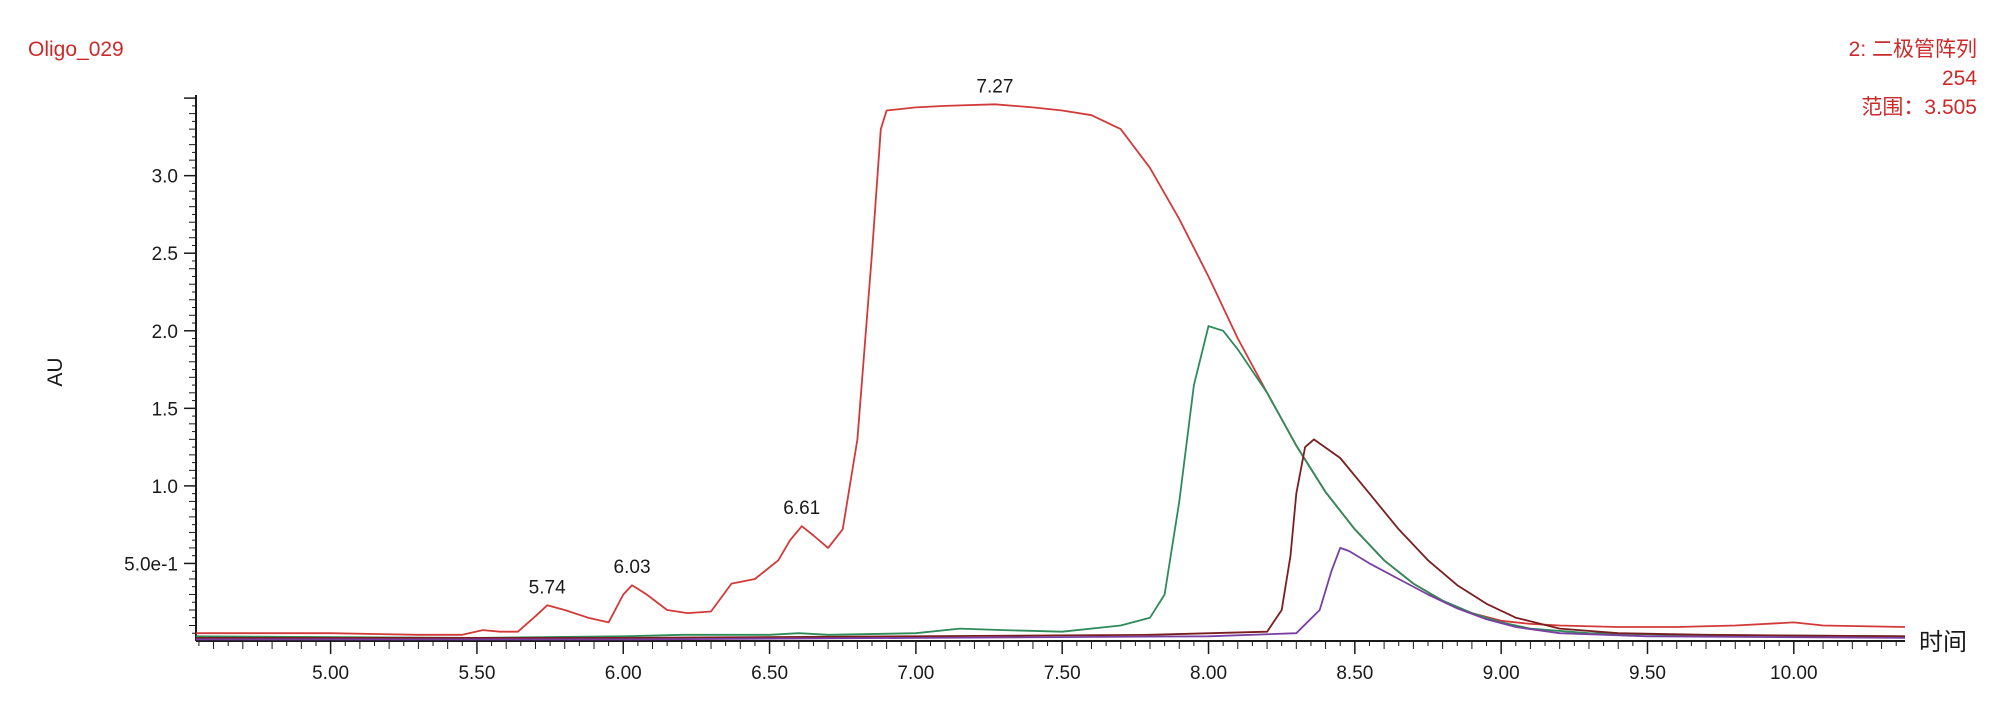 The height and width of the screenshot is (709, 2000). I want to click on peak-label: 5.74, so click(547, 587).